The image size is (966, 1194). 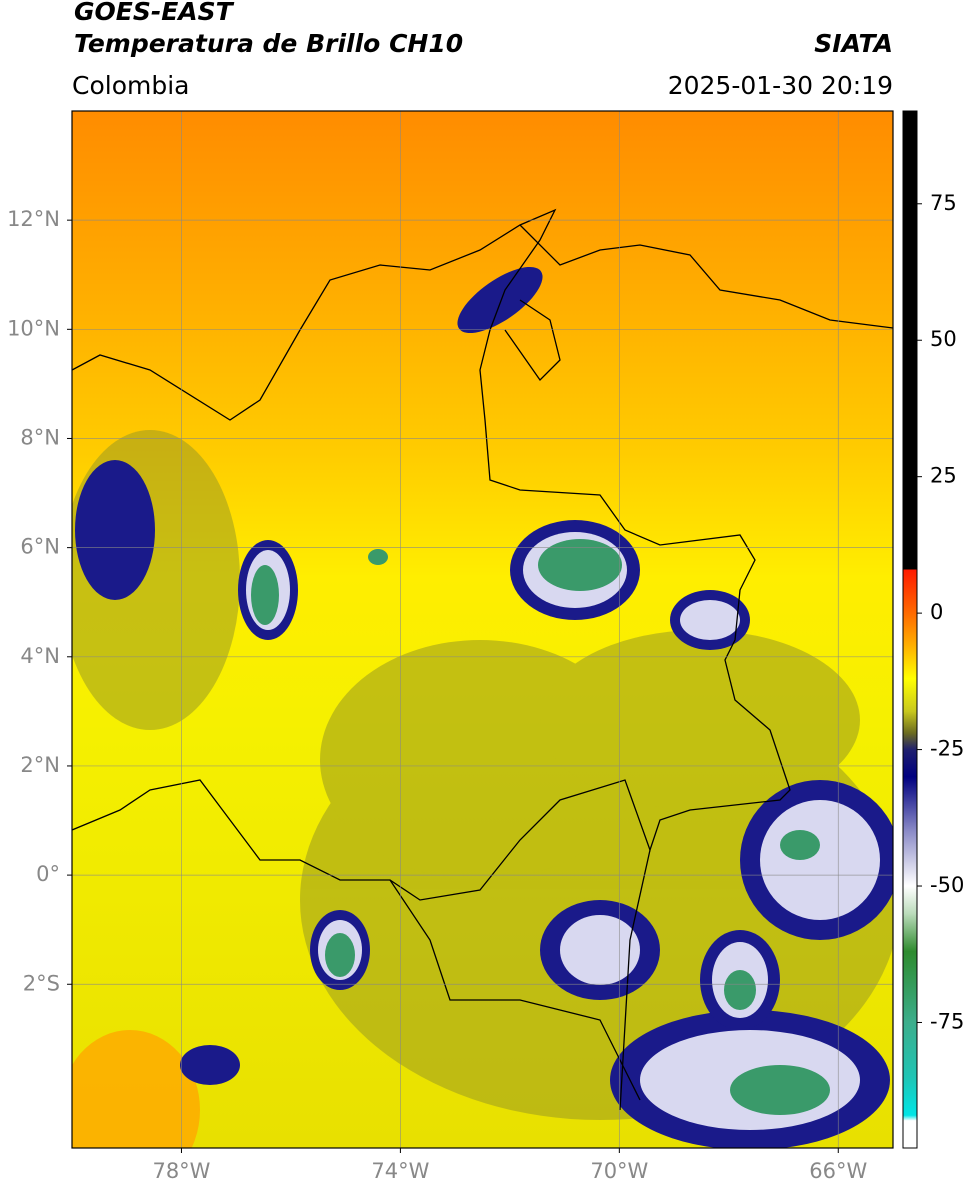 I want to click on region: Colombia, so click(x=130, y=85).